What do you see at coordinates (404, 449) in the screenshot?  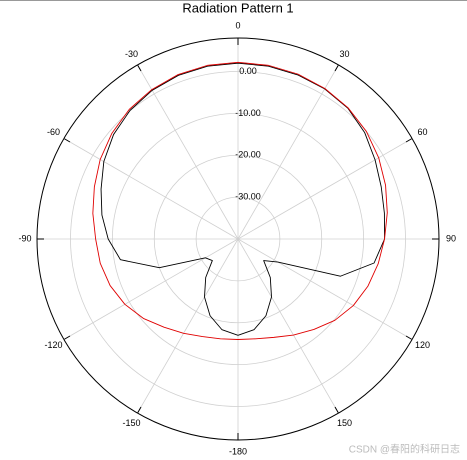 I see `watermark: CSDN @春阳的科研日志` at bounding box center [404, 449].